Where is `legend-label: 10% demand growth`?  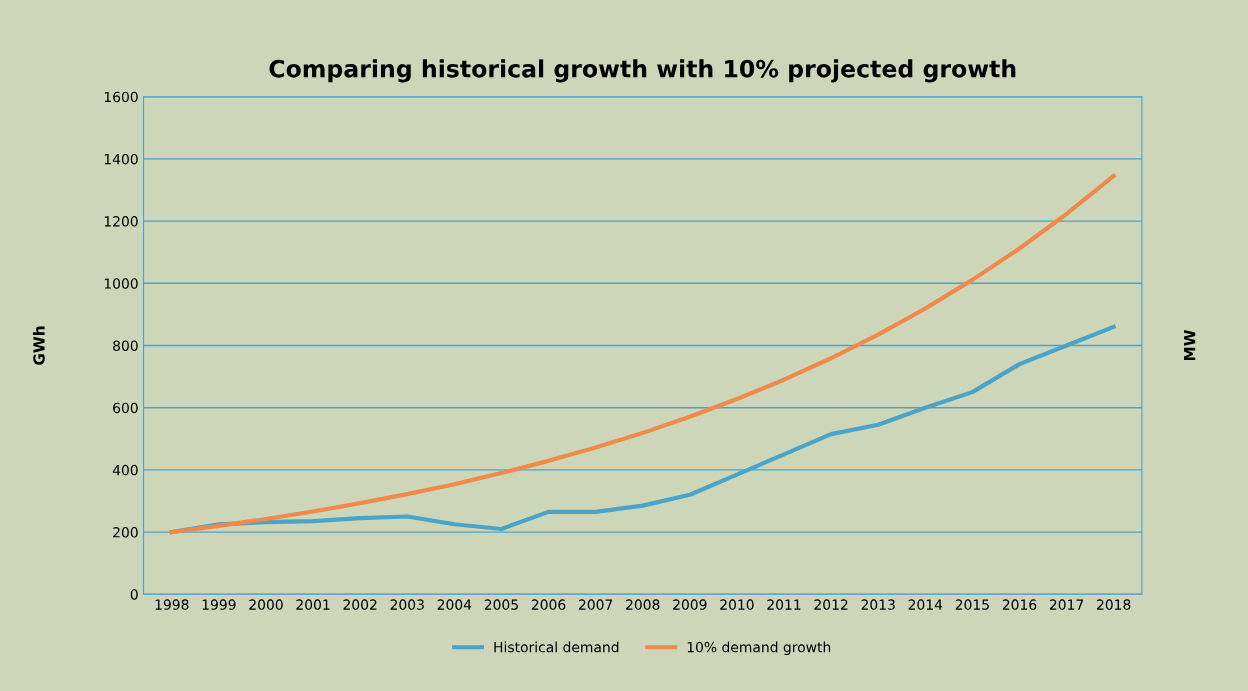
legend-label: 10% demand growth is located at coordinates (759, 648).